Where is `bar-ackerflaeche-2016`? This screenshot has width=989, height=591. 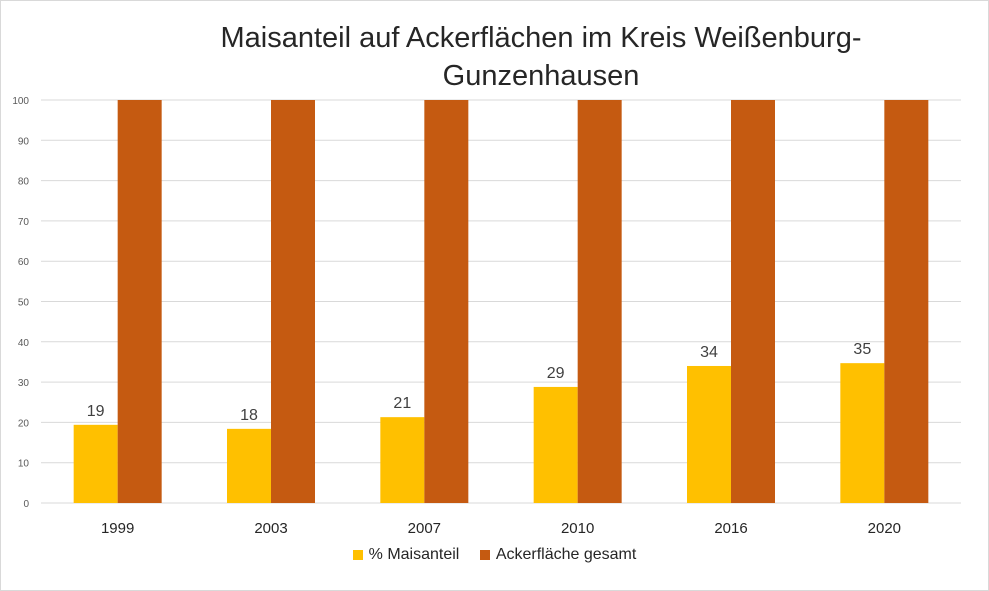
bar-ackerflaeche-2016 is located at coordinates (753, 301).